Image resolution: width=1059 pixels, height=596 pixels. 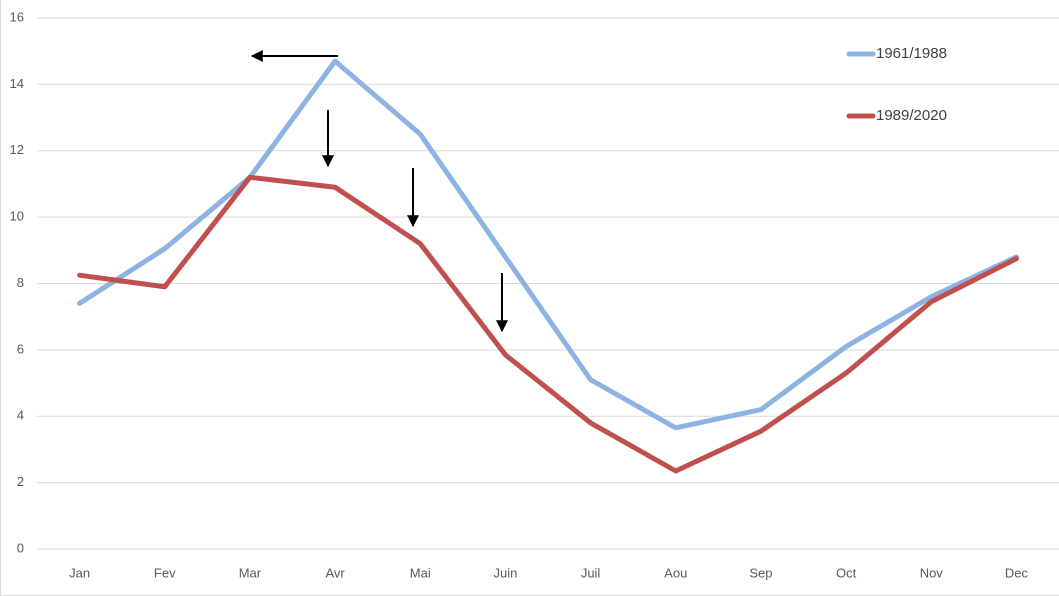 What do you see at coordinates (846, 572) in the screenshot?
I see `x-tick-label: Oct` at bounding box center [846, 572].